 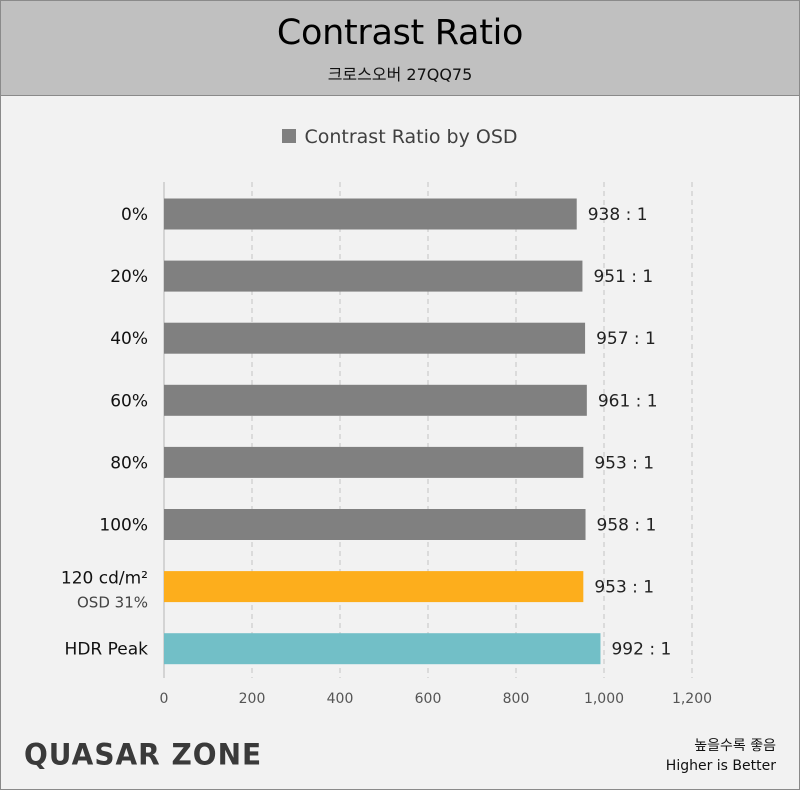 What do you see at coordinates (129, 277) in the screenshot?
I see `category-label: 20%` at bounding box center [129, 277].